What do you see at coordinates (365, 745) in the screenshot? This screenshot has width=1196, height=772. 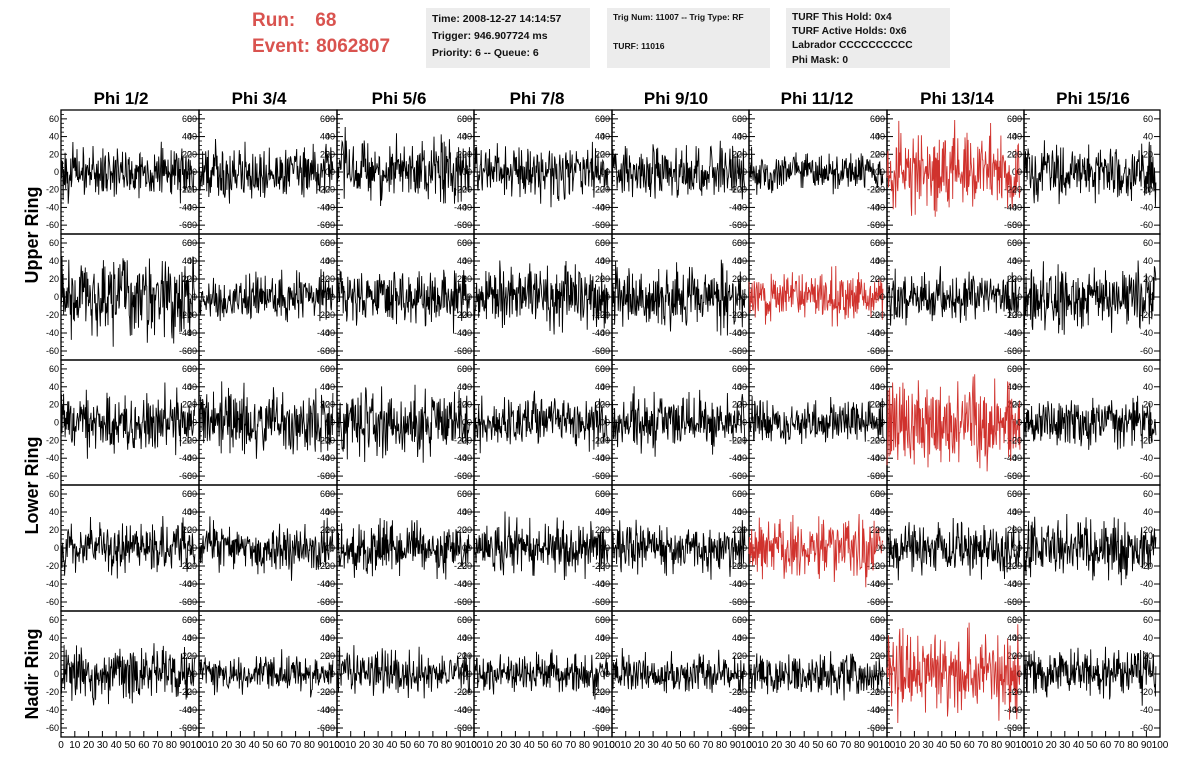 I see `xtick-label: 20` at bounding box center [365, 745].